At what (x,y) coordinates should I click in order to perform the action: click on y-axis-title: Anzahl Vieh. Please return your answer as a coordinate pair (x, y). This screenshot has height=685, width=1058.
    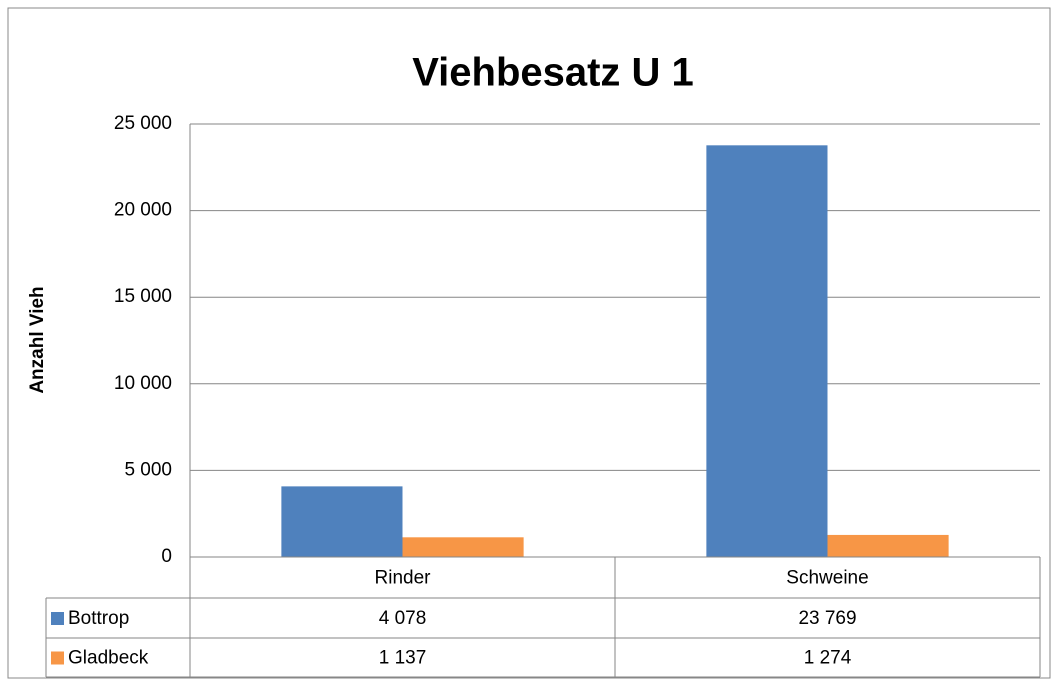
    Looking at the image, I should click on (37, 339).